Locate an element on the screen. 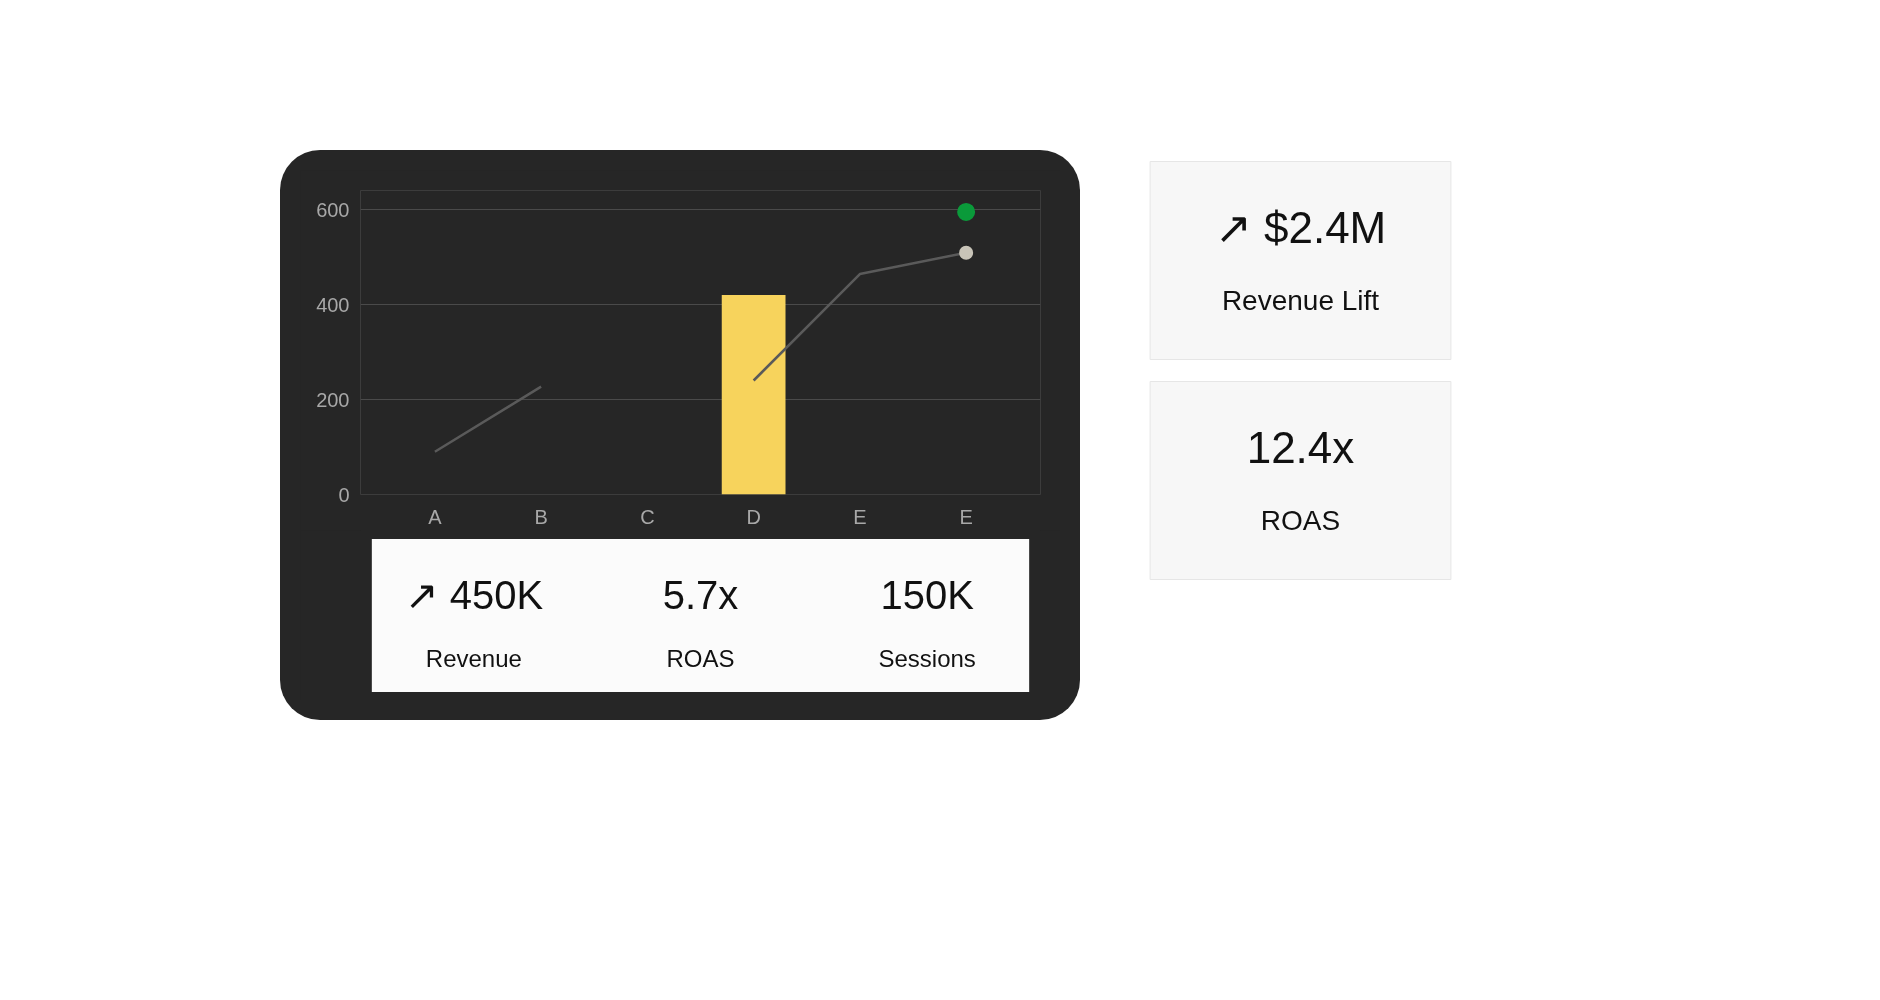 The image size is (1880, 1000). text: ↗ $2.4M is located at coordinates (1300, 227).